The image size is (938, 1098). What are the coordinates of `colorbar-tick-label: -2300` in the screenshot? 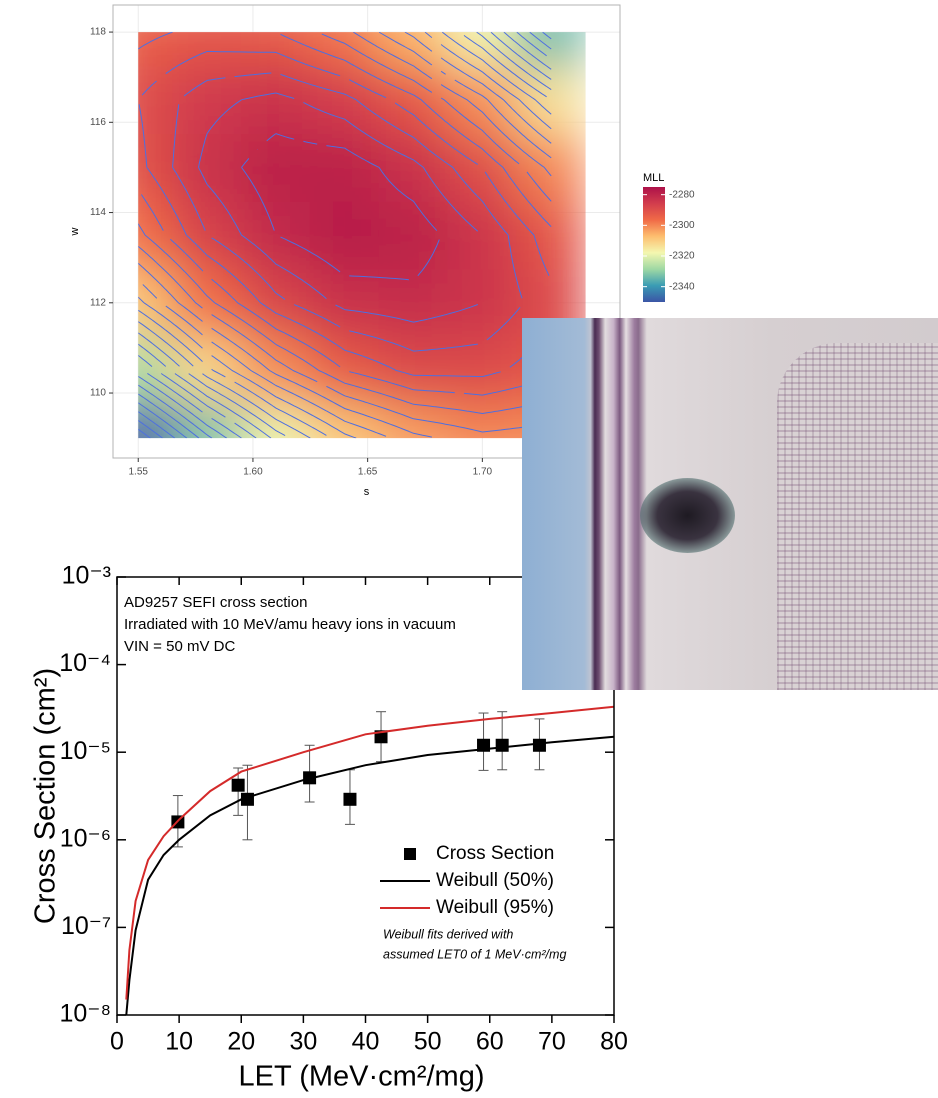 It's located at (682, 225).